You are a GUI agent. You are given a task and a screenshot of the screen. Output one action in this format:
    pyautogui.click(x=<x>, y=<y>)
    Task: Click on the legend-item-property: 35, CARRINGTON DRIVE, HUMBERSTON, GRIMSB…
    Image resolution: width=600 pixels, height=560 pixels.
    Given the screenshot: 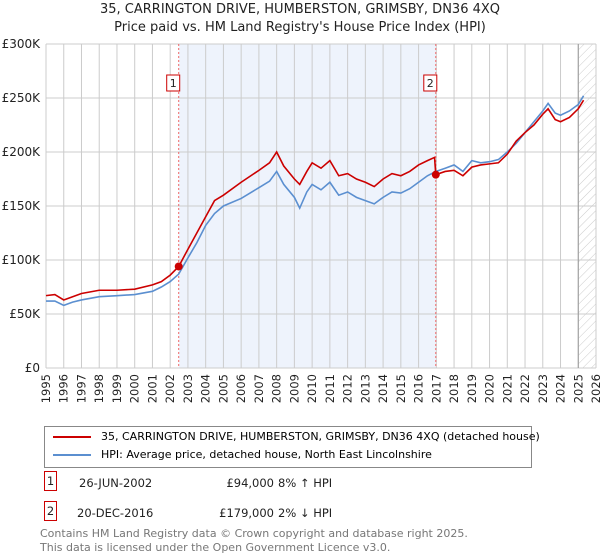 What is the action you would take?
    pyautogui.click(x=296, y=437)
    